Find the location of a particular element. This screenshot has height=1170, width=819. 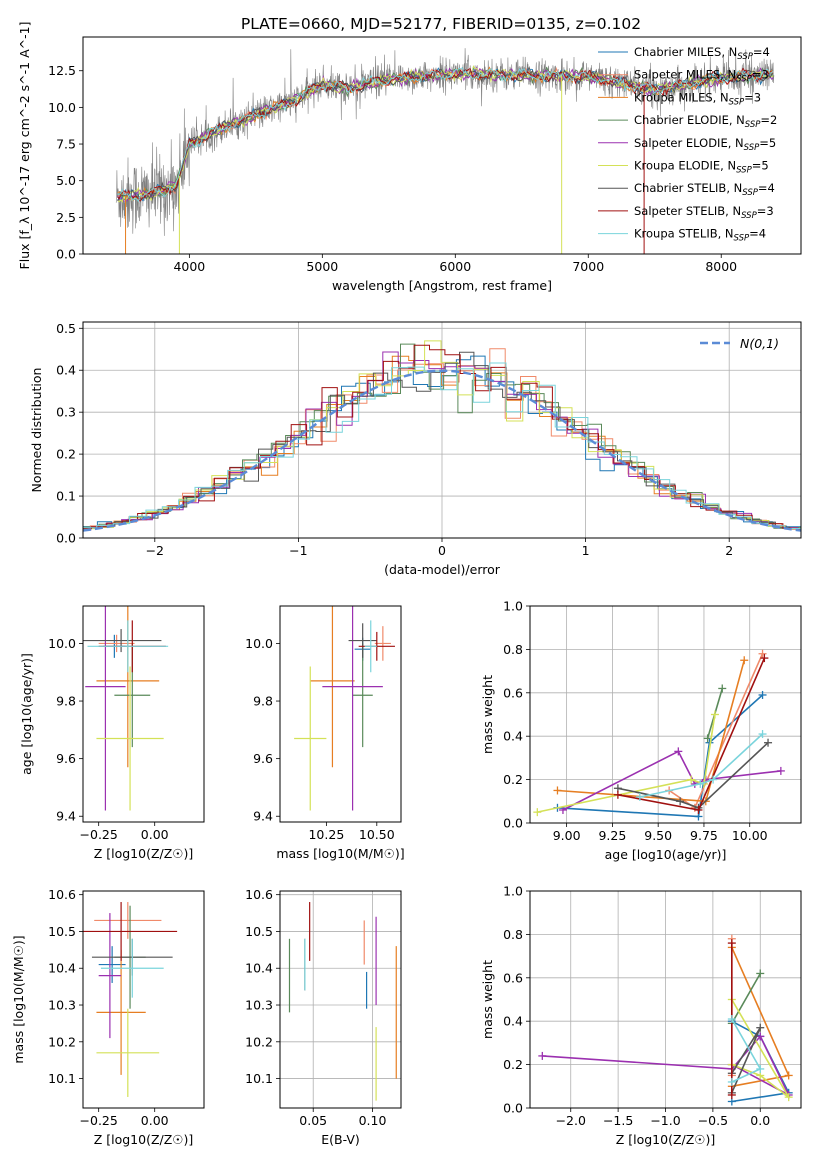

x-tick-label: −1.5 is located at coordinates (618, 1120).